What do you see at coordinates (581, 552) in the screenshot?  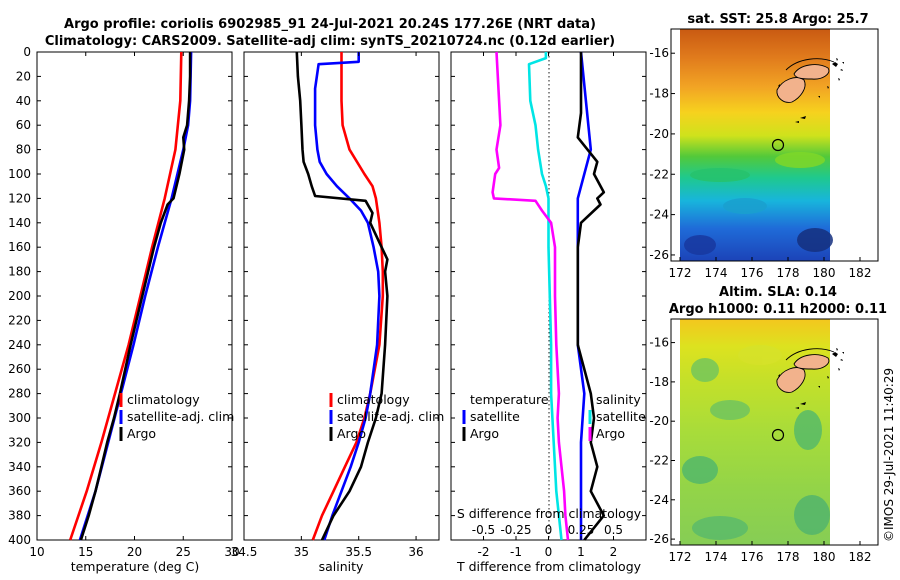 I see `x-tick-label: 1` at bounding box center [581, 552].